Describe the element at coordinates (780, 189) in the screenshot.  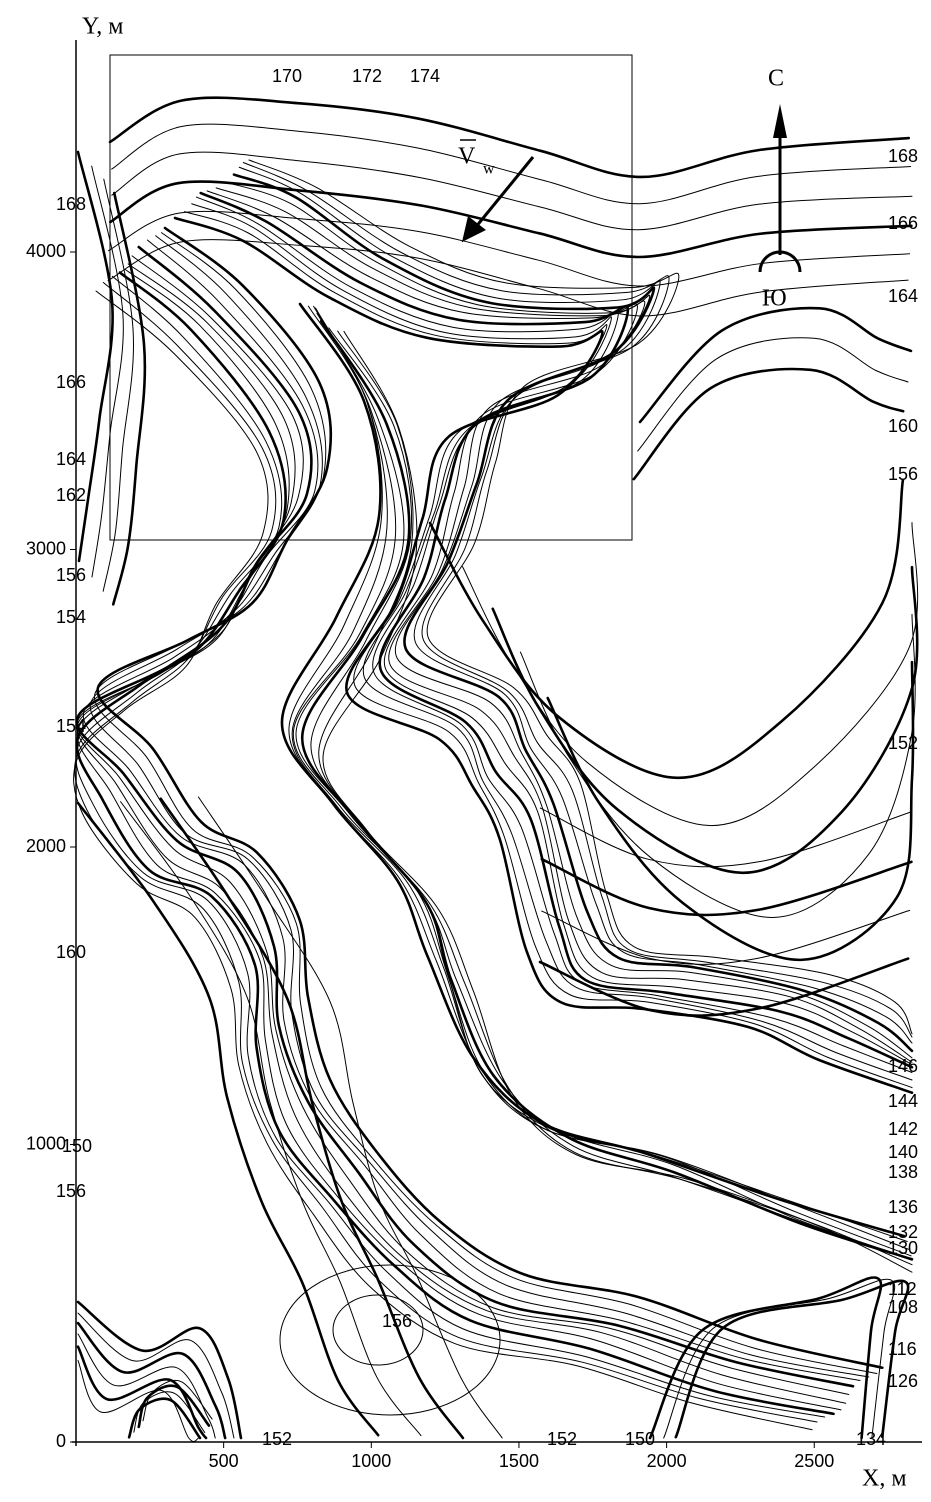
I see `compass: С Ю` at that location.